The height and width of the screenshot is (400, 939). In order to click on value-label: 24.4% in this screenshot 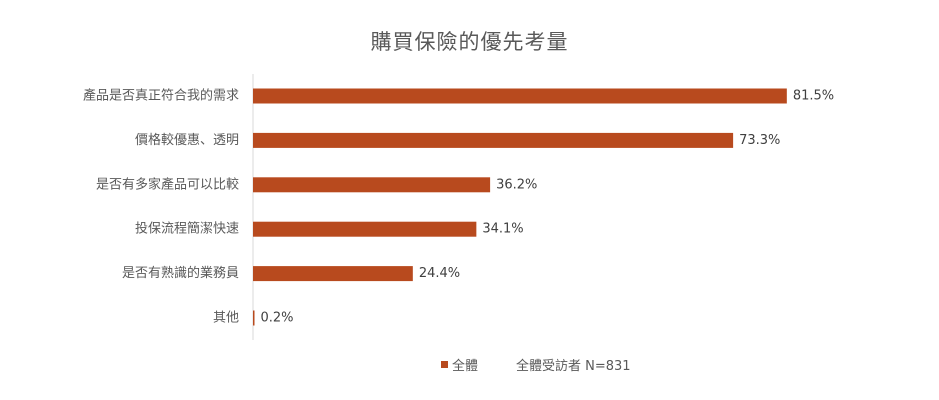, I will do `click(439, 273)`.